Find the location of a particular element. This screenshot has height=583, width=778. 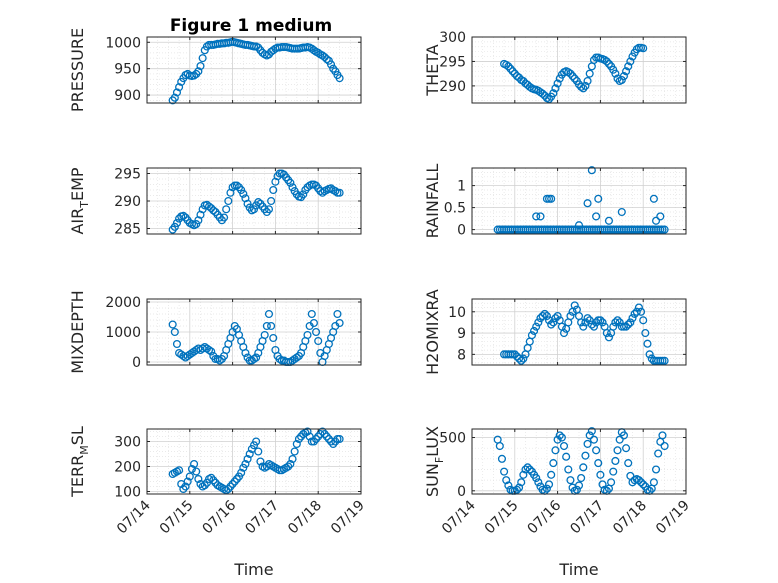

axes-box is located at coordinates (579, 70).